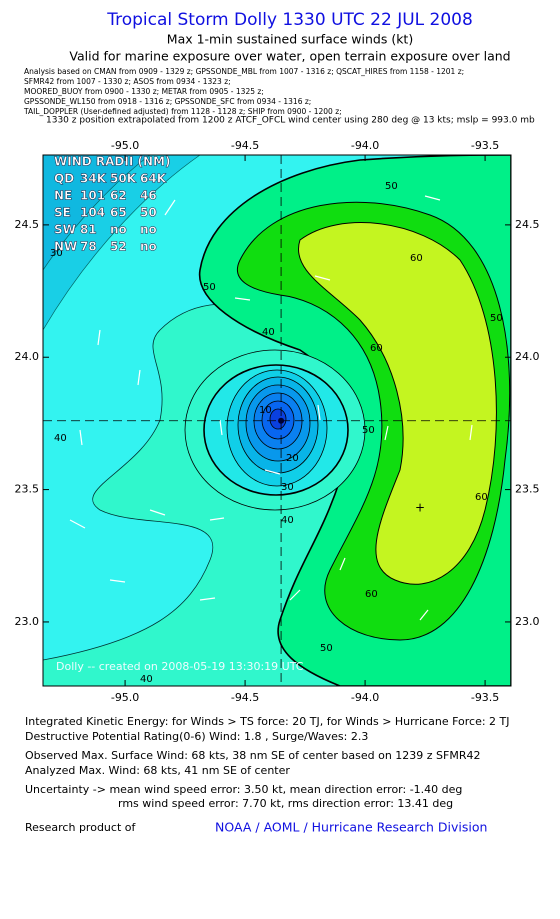 The width and height of the screenshot is (560, 919). I want to click on wind-radii-cell: 101, so click(92, 196).